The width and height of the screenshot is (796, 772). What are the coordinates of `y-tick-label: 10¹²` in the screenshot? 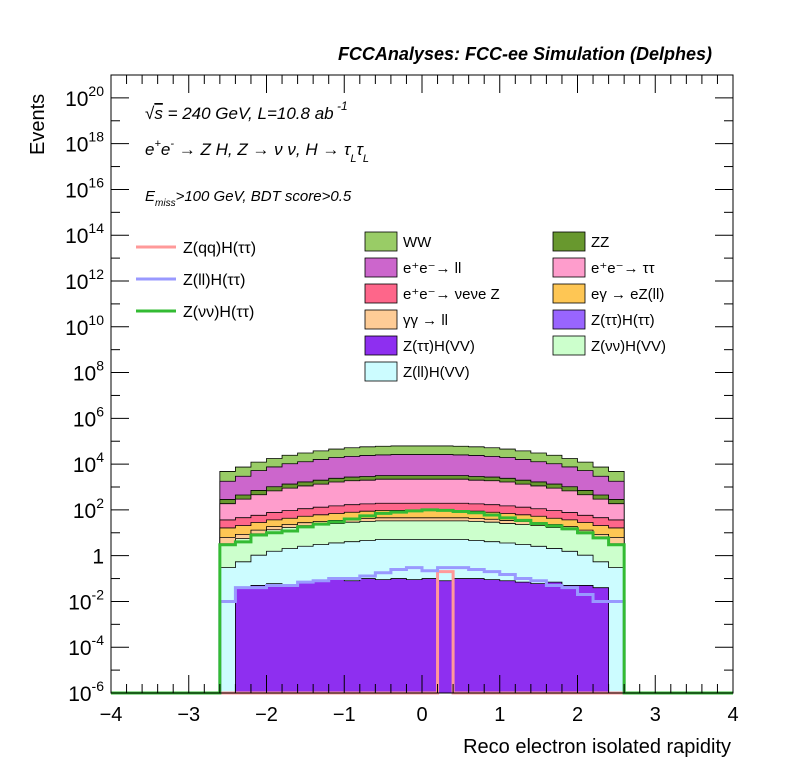 It's located at (84, 280).